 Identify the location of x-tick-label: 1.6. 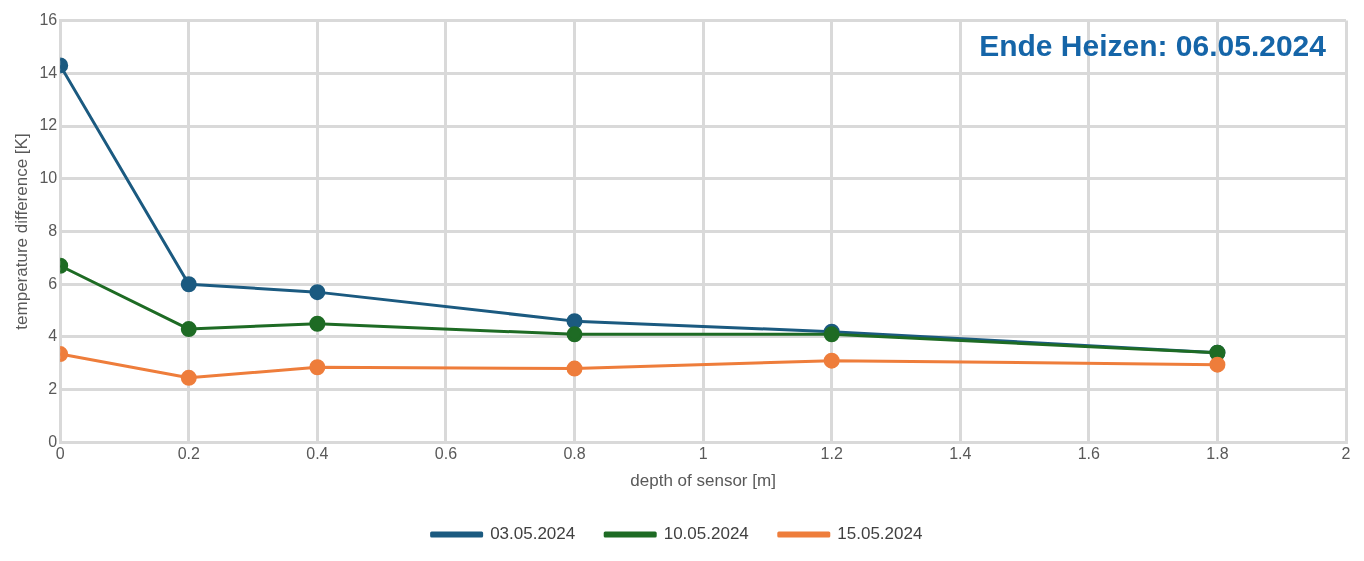
(1089, 454).